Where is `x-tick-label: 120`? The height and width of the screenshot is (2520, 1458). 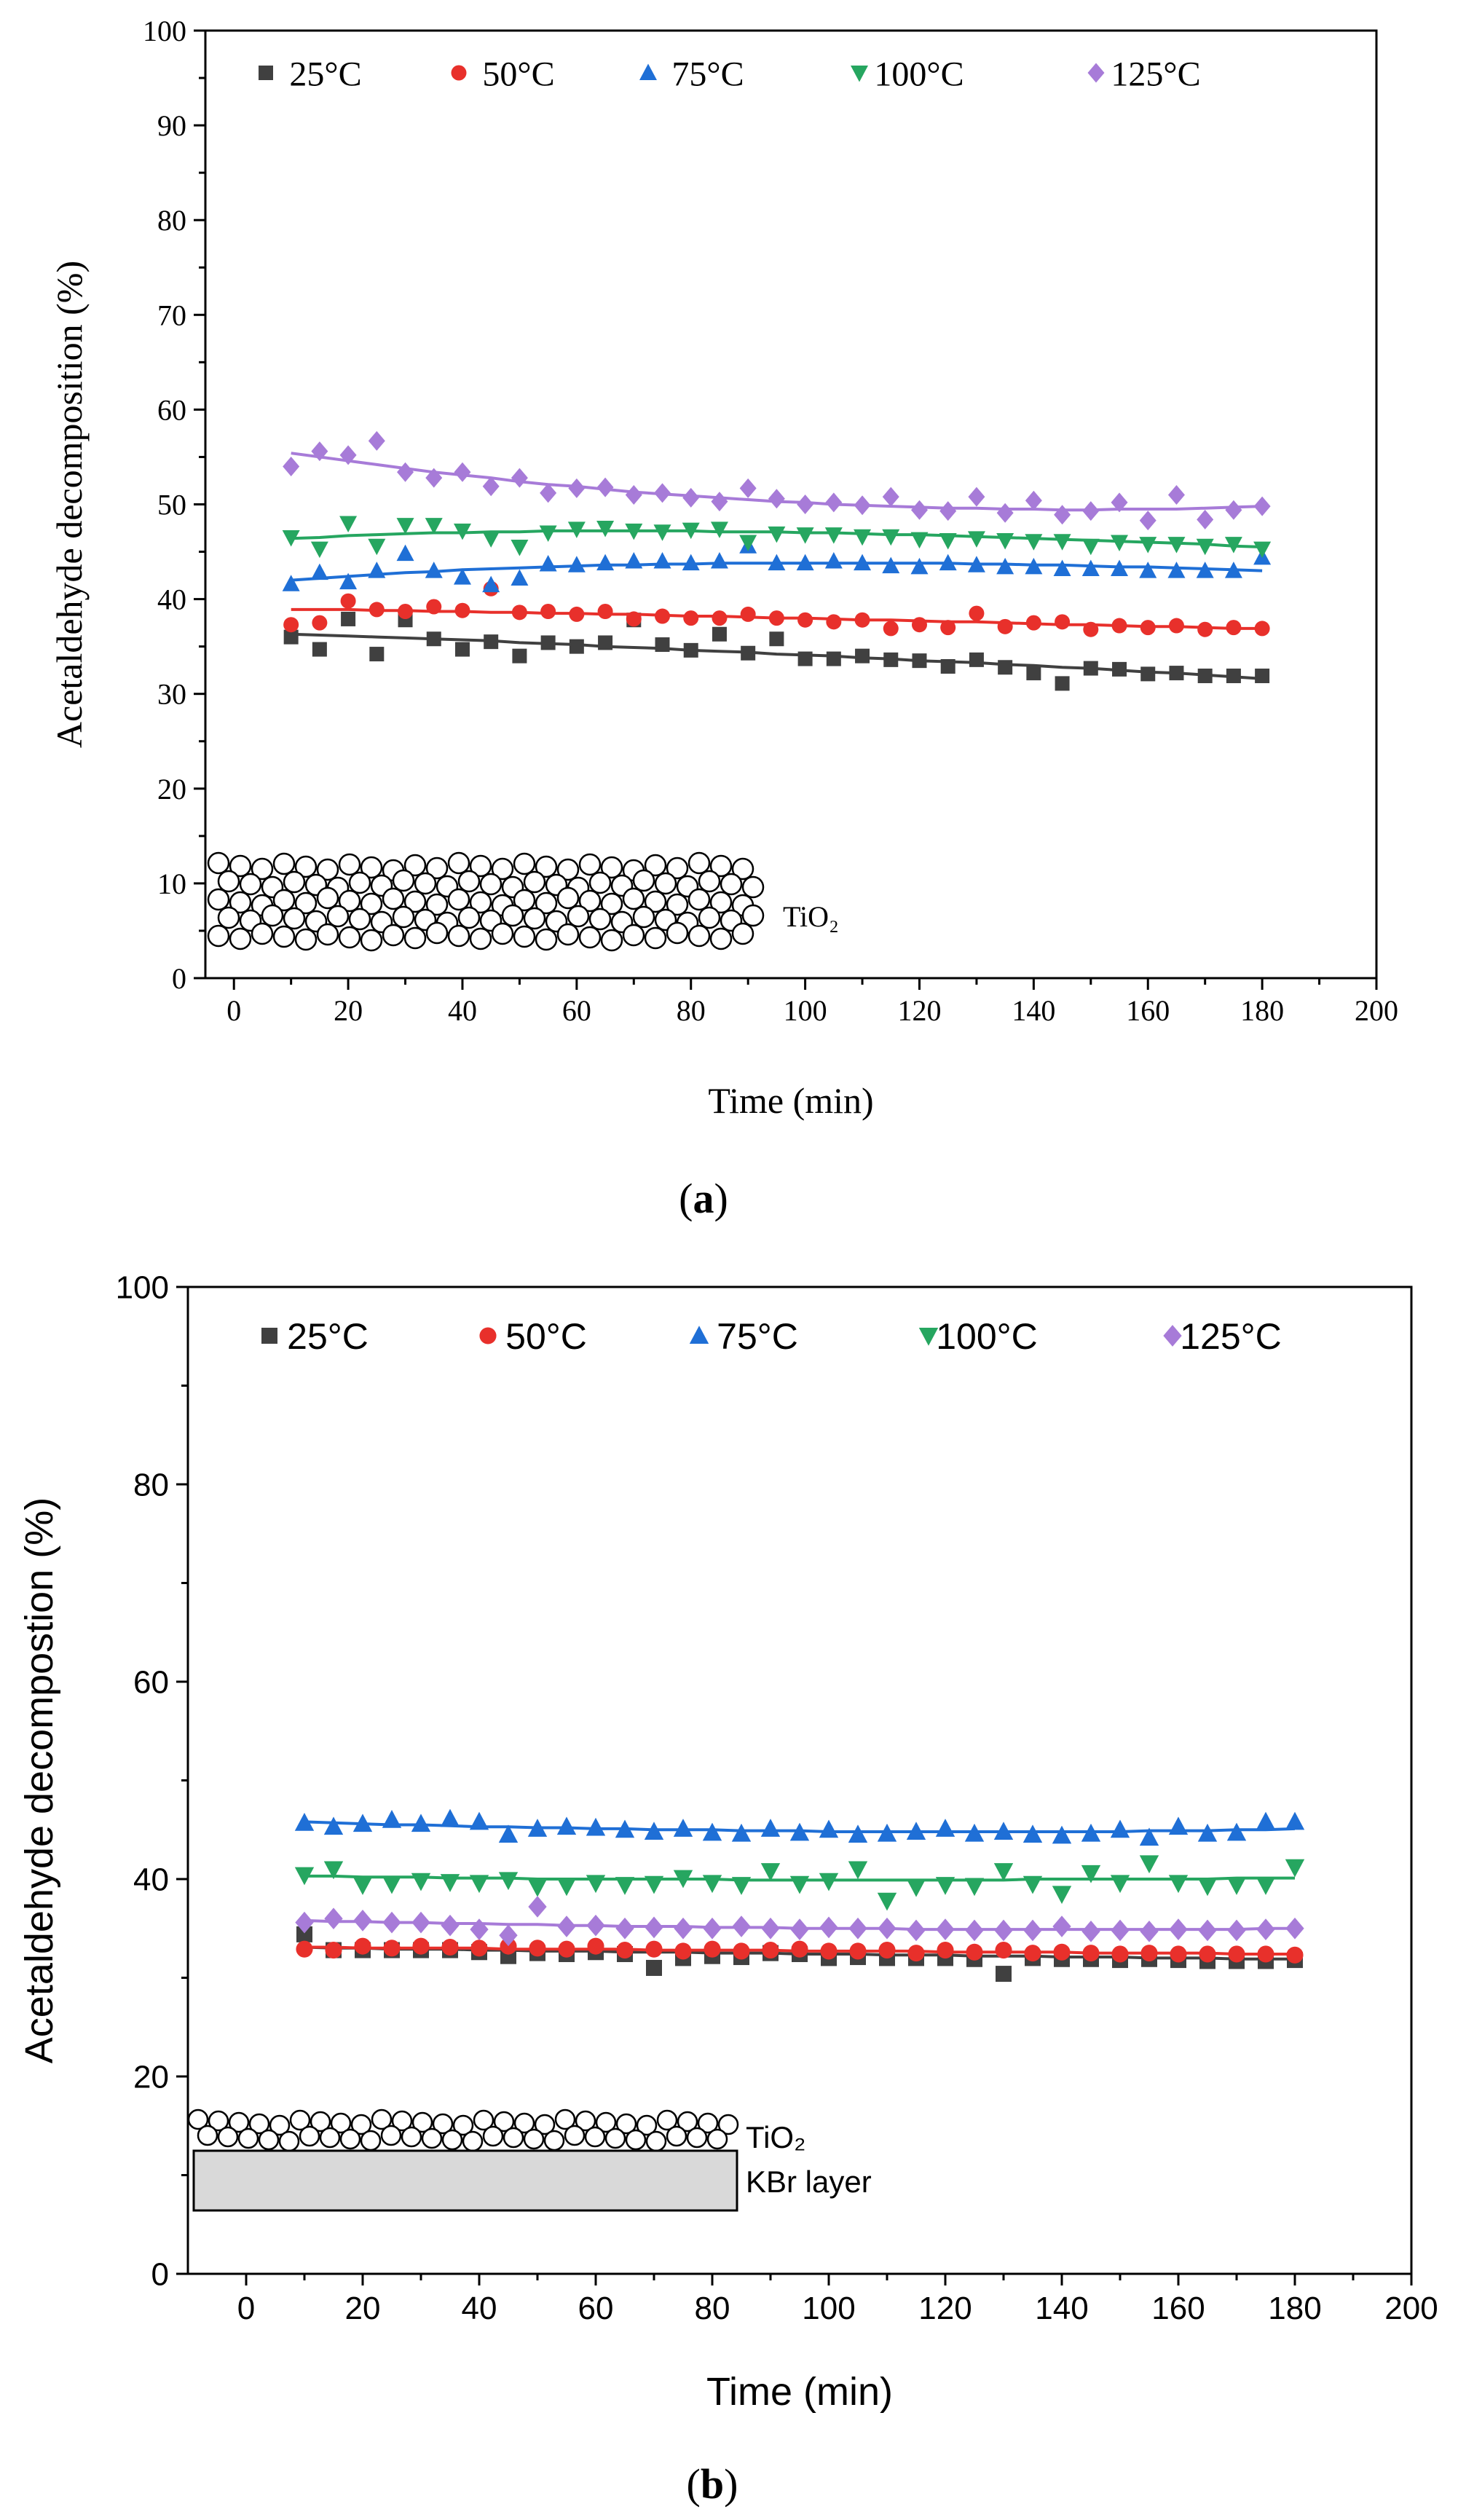
x-tick-label: 120 is located at coordinates (919, 1010).